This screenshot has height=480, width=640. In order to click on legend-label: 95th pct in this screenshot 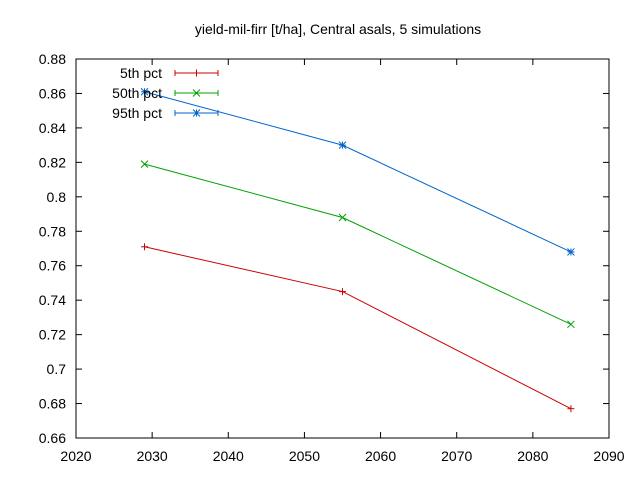, I will do `click(137, 113)`.